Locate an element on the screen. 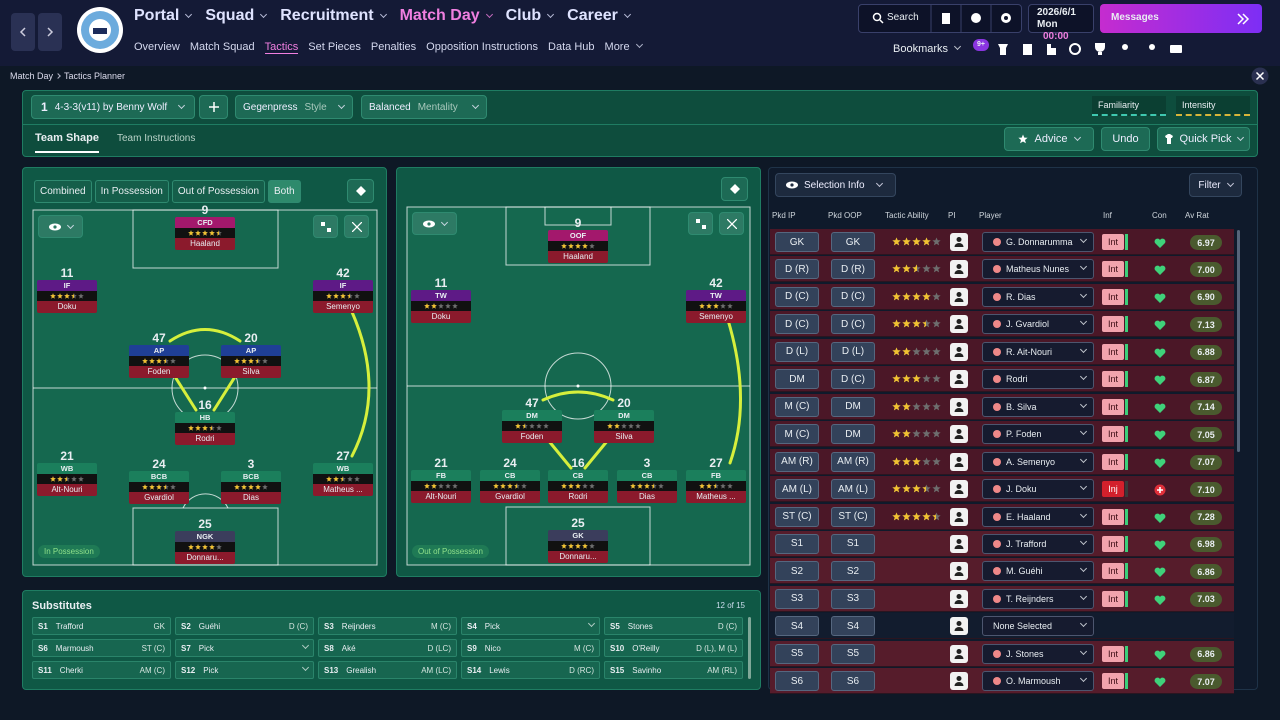 Image resolution: width=1280 pixels, height=720 pixels. picked-oop: DM is located at coordinates (853, 434).